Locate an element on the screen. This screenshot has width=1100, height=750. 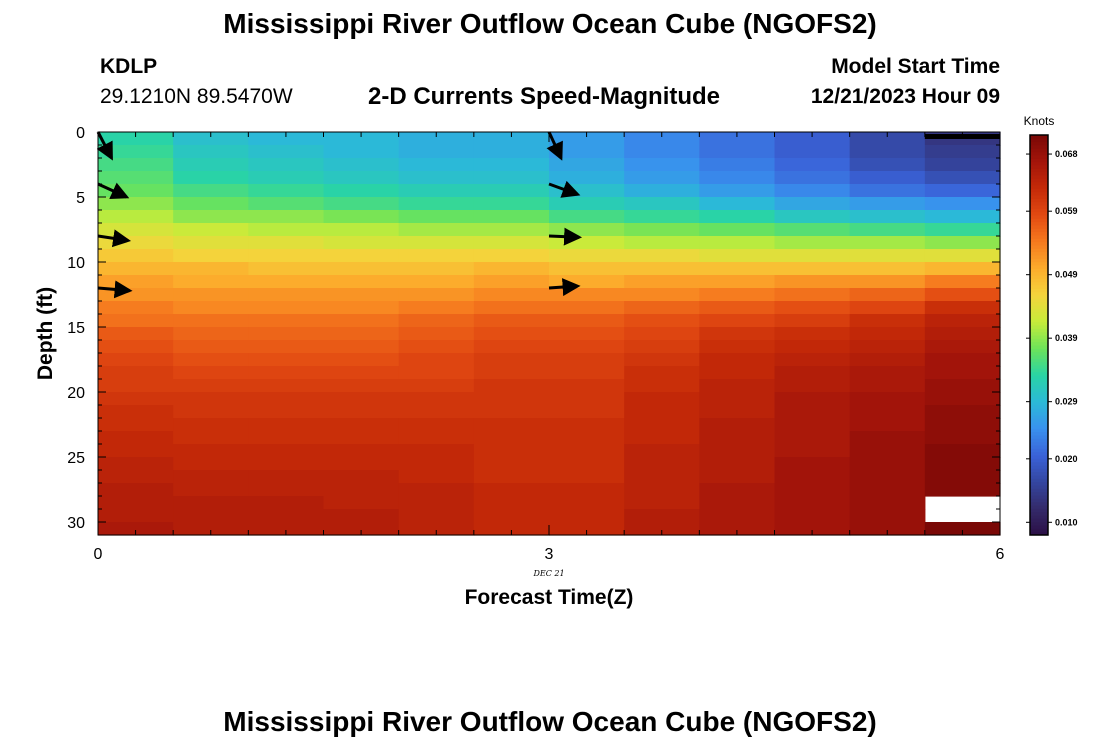
y-tick-label: 5 is located at coordinates (80, 198).